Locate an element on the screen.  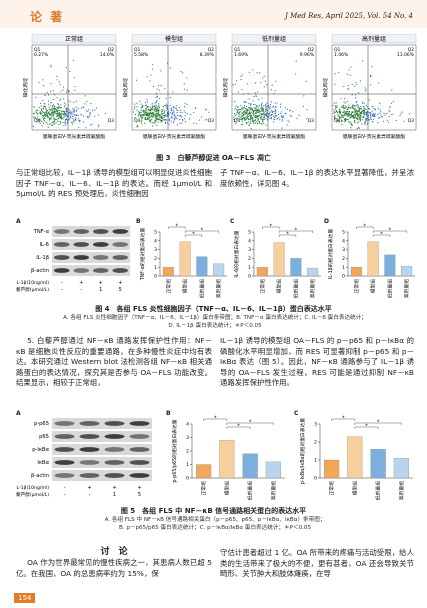
blot-label: IL-6 is located at coordinates (44, 245).